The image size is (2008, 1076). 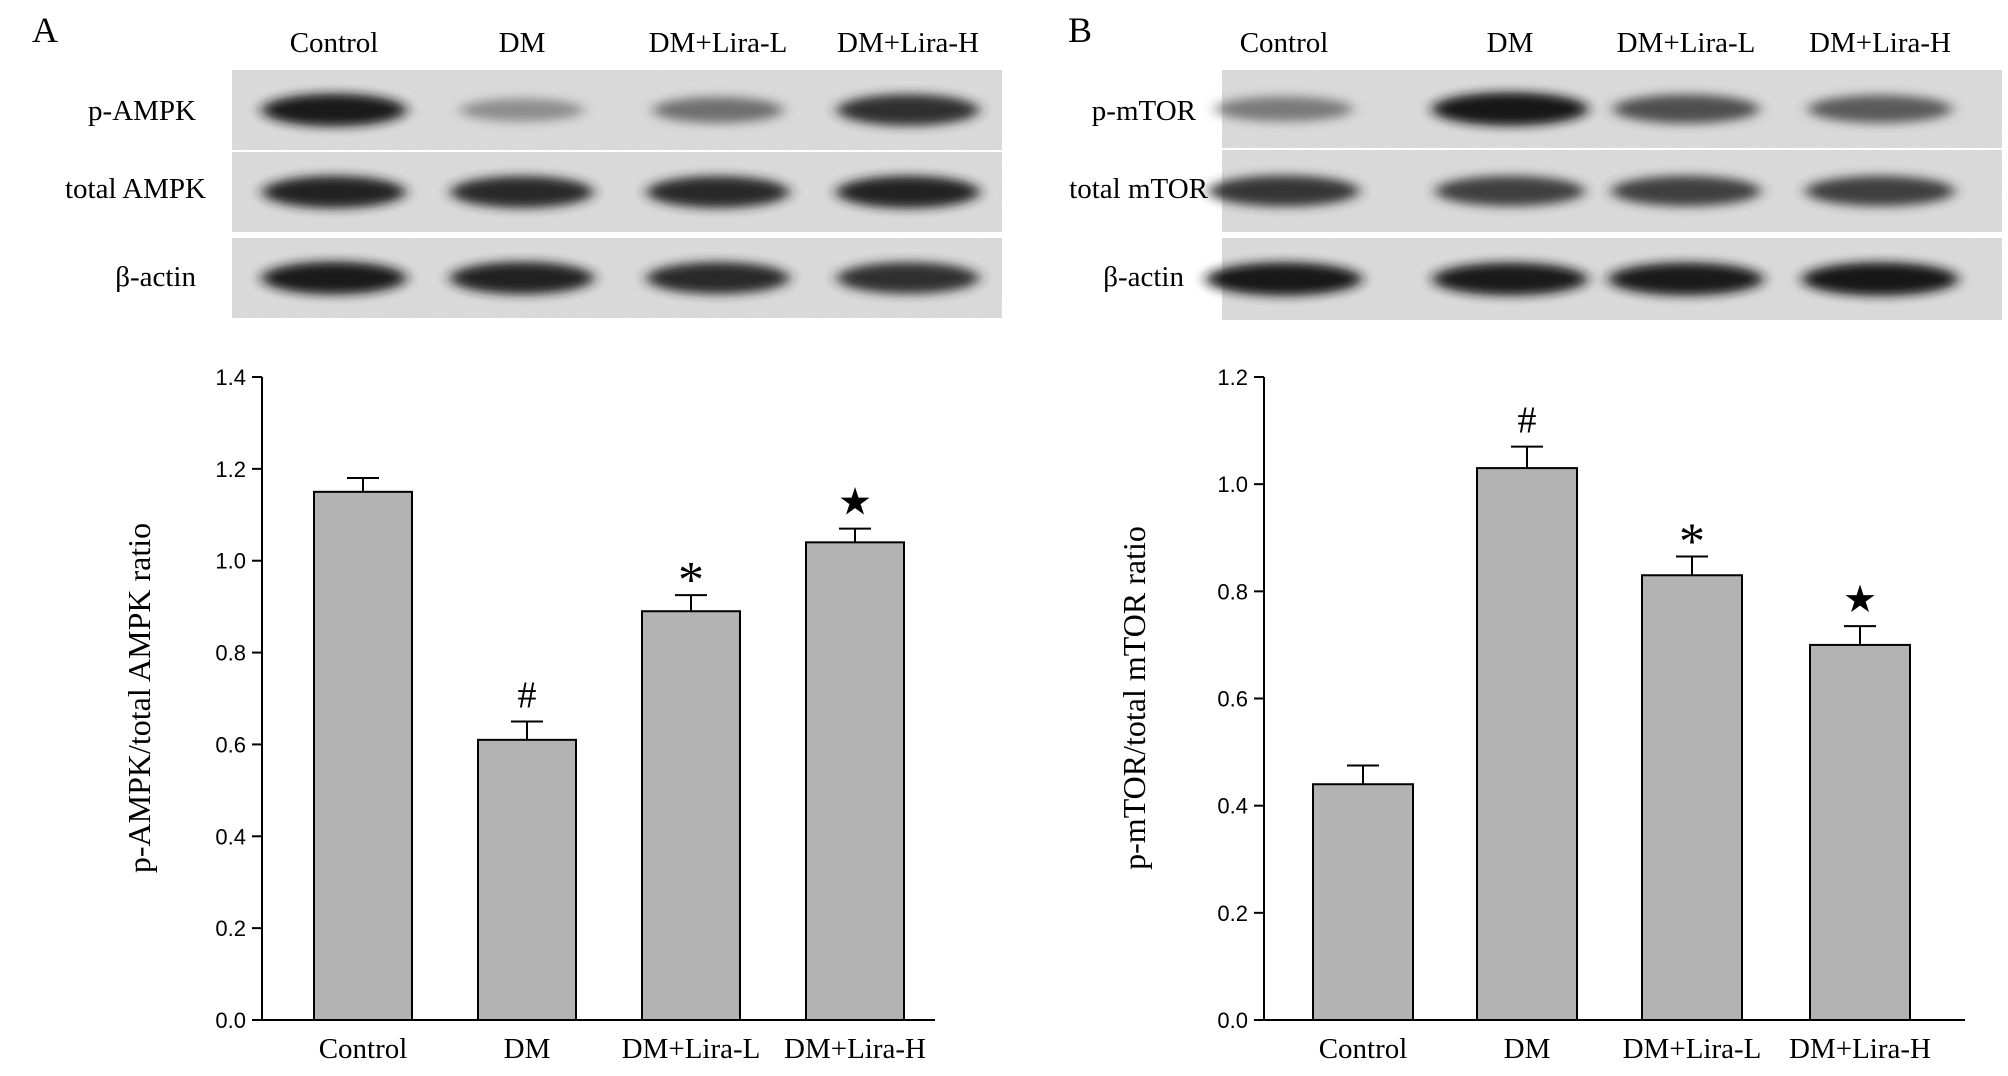 What do you see at coordinates (45, 30) in the screenshot?
I see `panel-letter-a: A` at bounding box center [45, 30].